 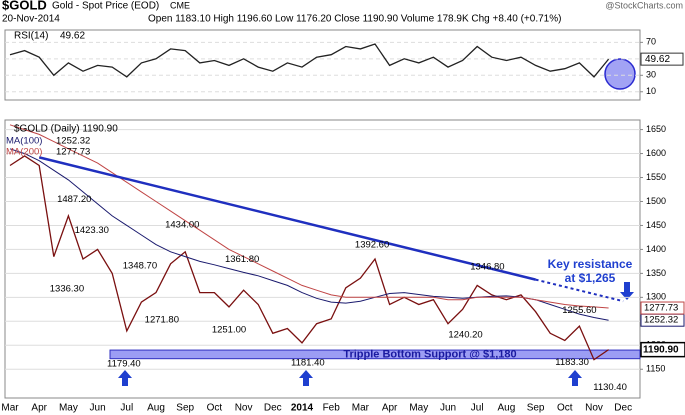 I want to click on price-annotation: 1130.40, so click(x=610, y=387).